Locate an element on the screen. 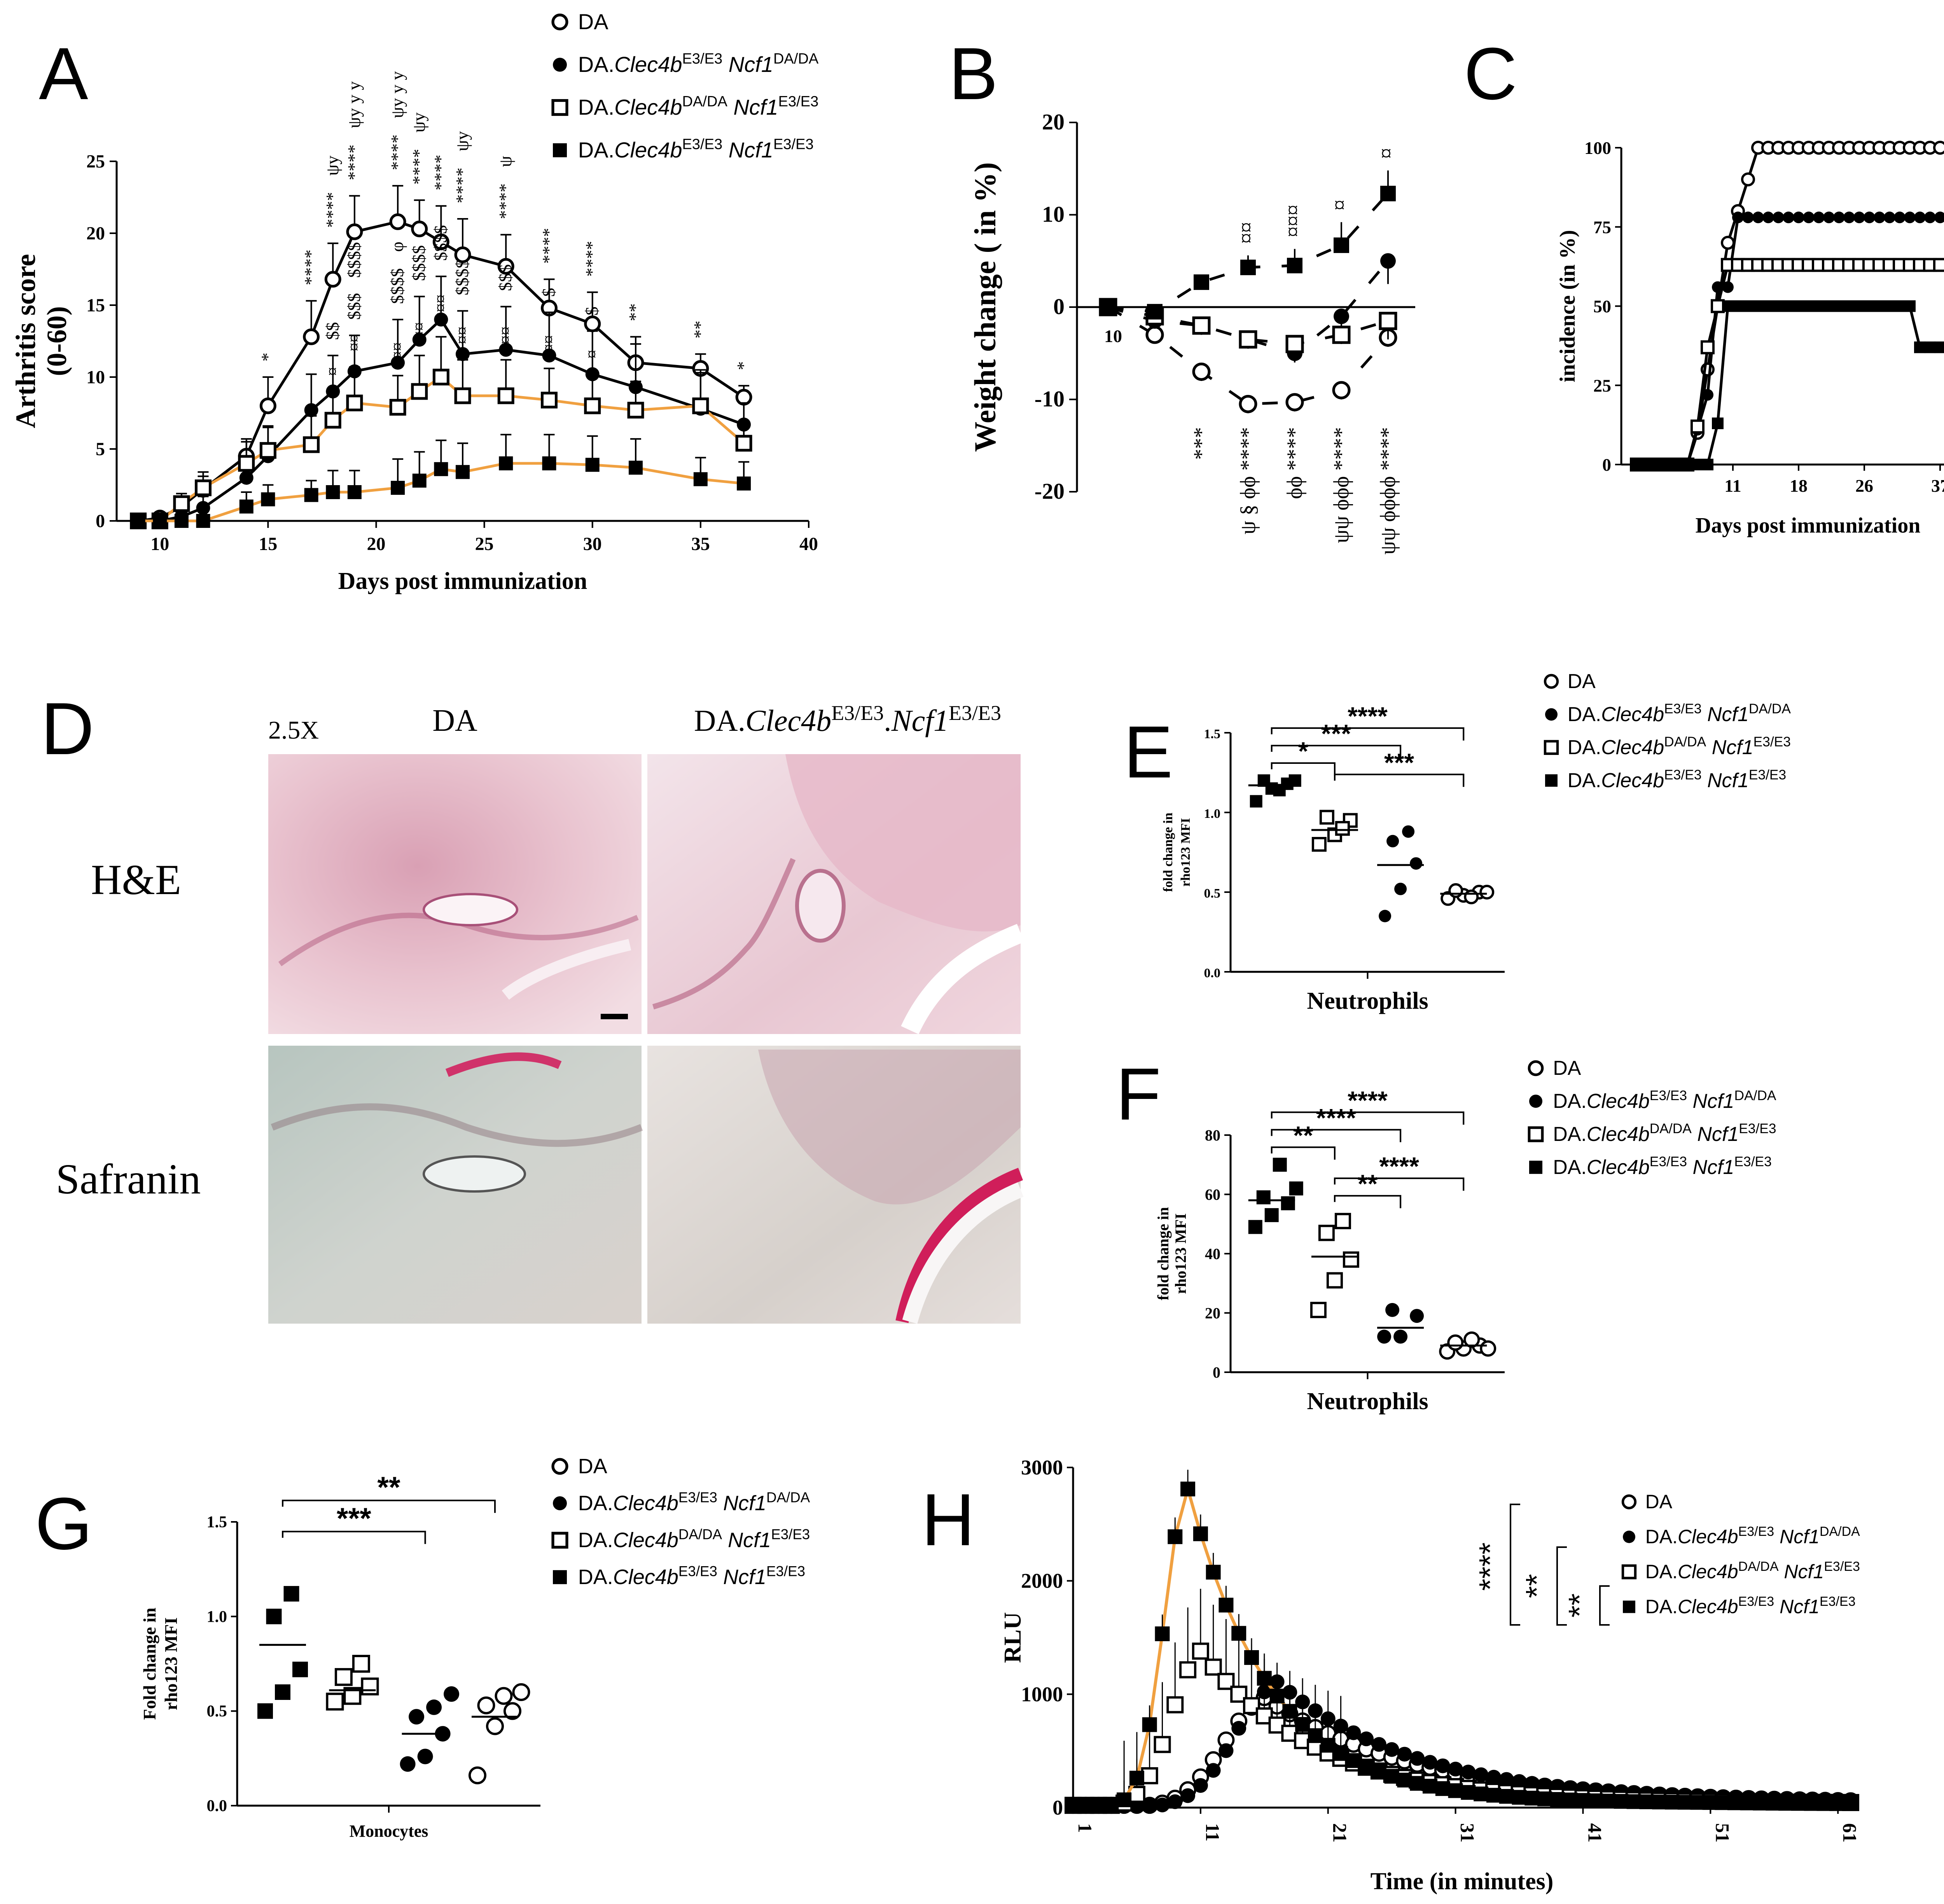 Image resolution: width=1944 pixels, height=1904 pixels. bone-region is located at coordinates (890, 1128).